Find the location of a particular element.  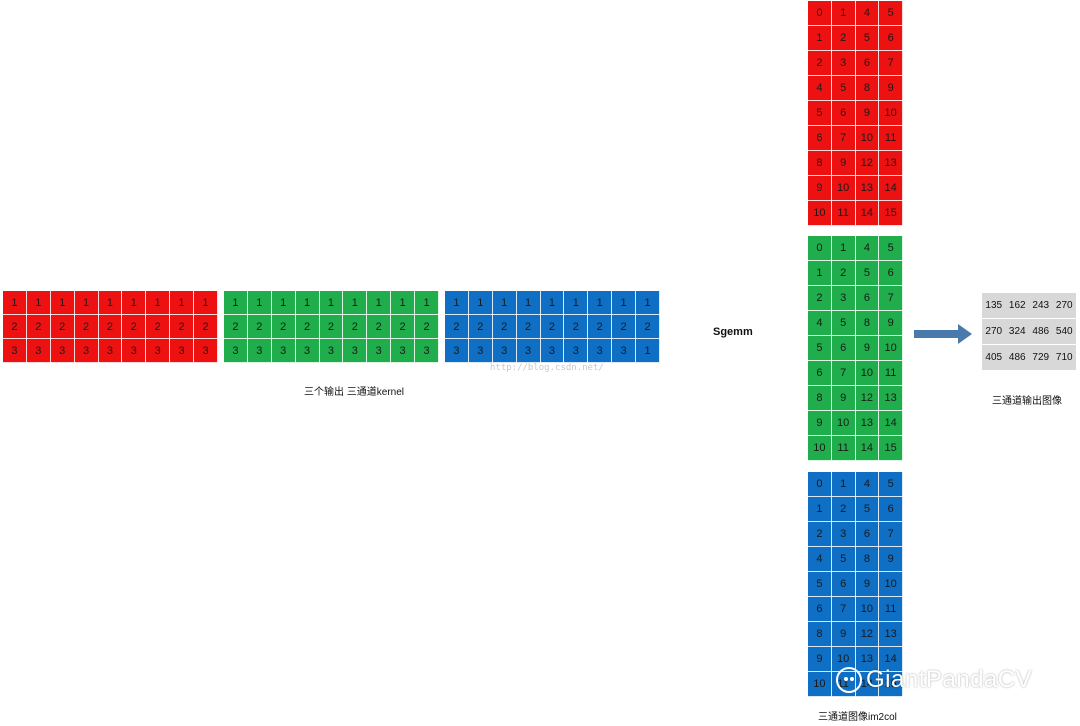

im2col-cell: 12 is located at coordinates (867, 398).